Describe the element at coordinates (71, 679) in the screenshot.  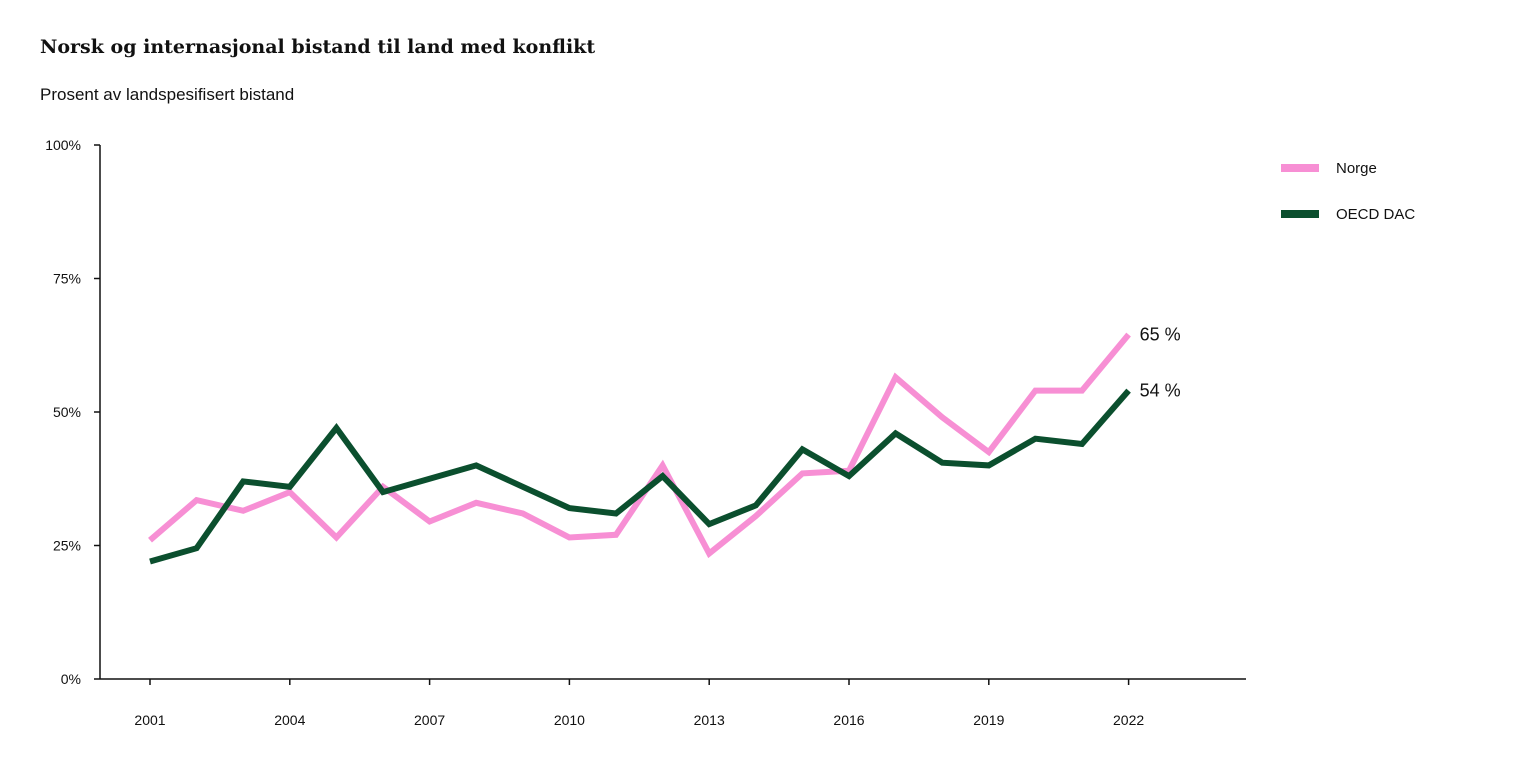
I see `y-tick-label: 0%` at that location.